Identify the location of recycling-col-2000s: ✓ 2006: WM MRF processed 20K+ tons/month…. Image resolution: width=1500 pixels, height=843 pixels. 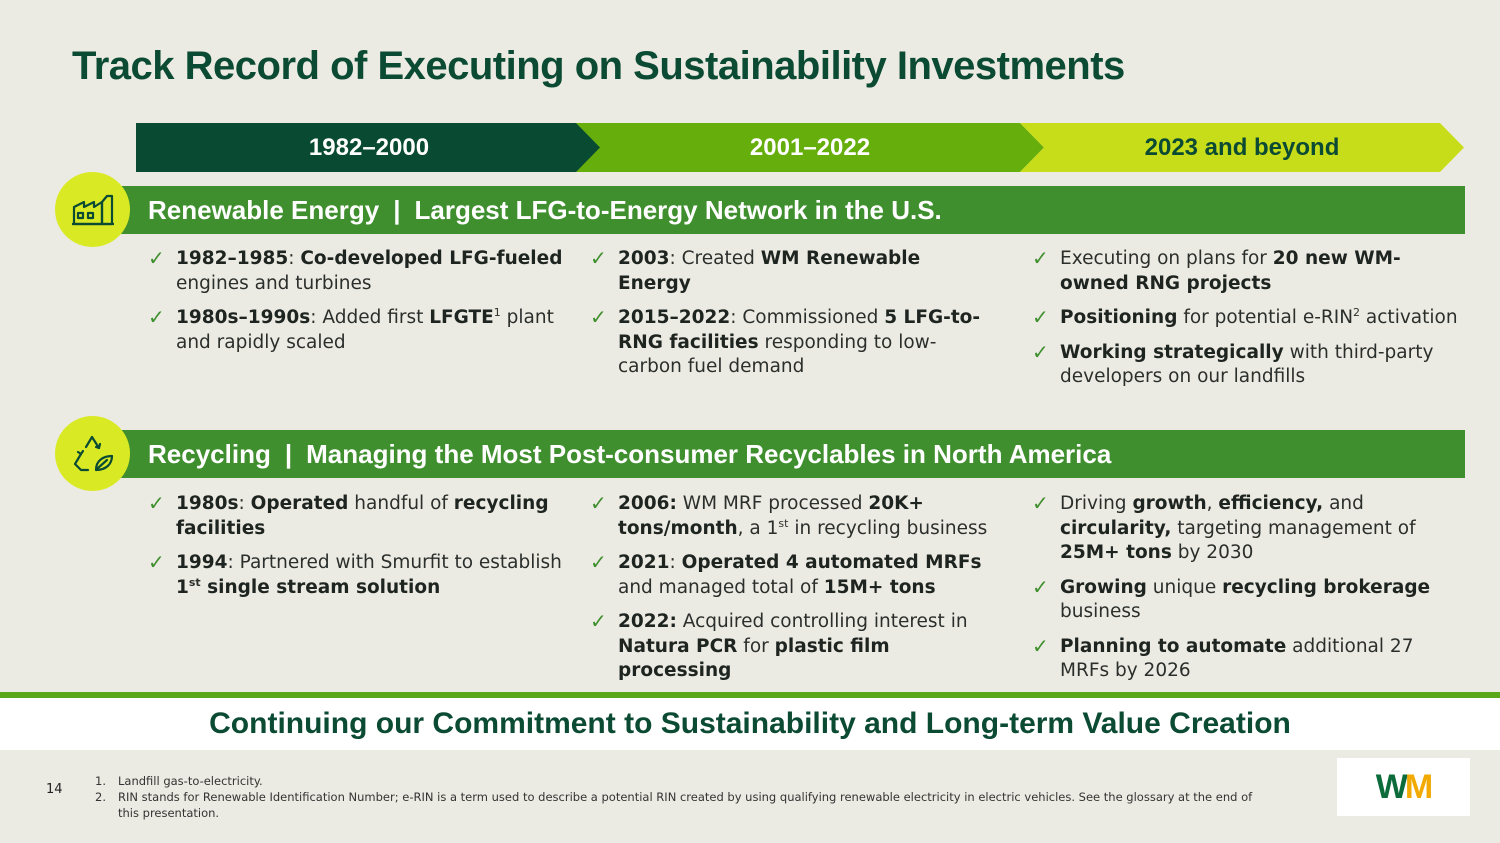
(797, 592).